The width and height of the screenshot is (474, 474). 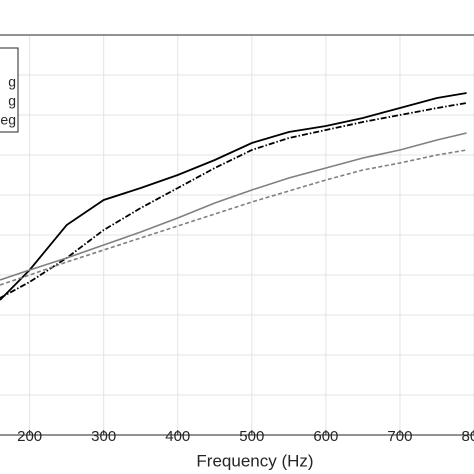 What do you see at coordinates (177, 436) in the screenshot?
I see `x-tick-label: 400` at bounding box center [177, 436].